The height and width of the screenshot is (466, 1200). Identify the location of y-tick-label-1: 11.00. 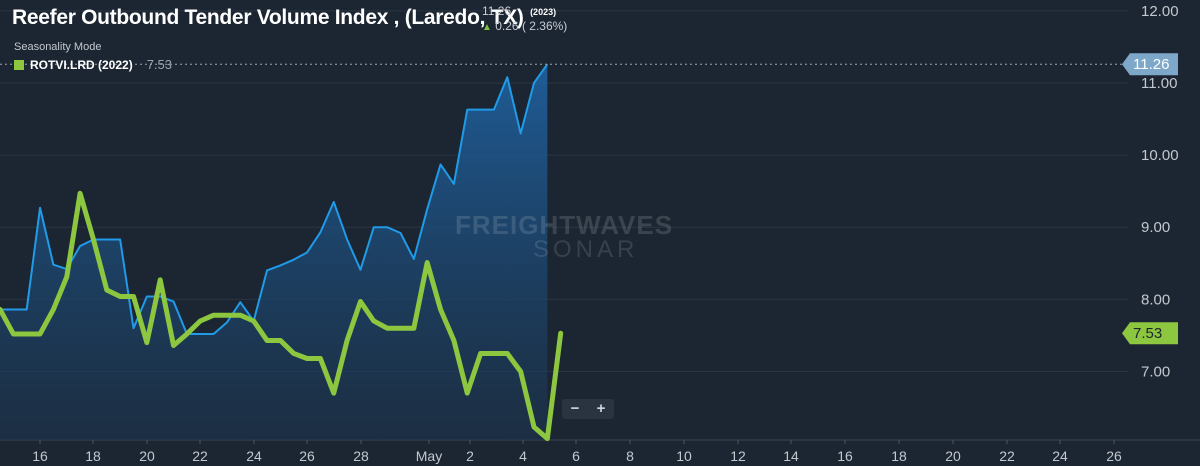
(1159, 83).